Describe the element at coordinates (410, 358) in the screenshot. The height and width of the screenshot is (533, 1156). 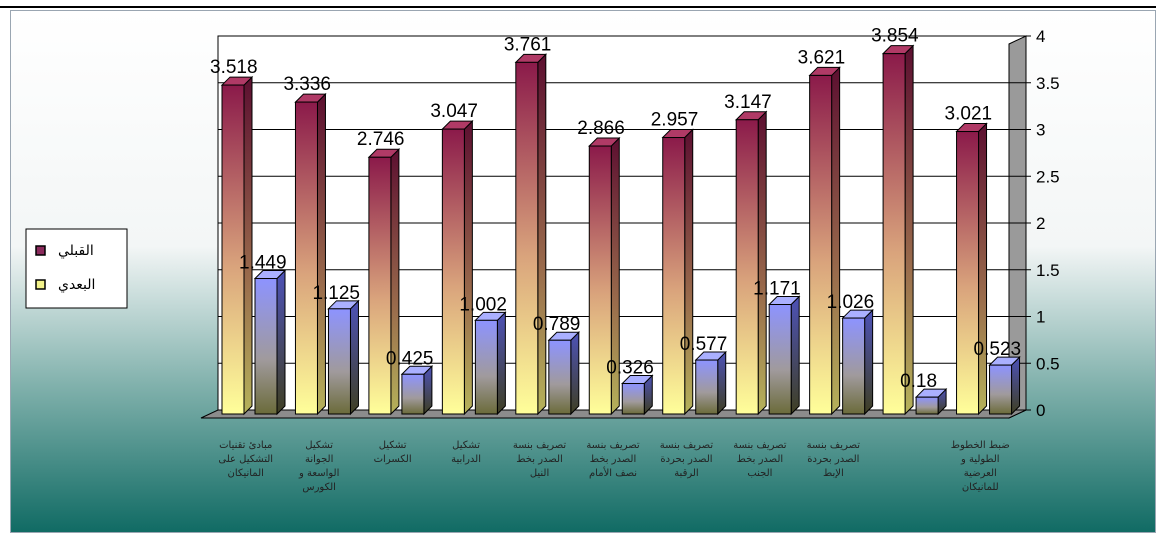
I see `data-label: 0.425` at that location.